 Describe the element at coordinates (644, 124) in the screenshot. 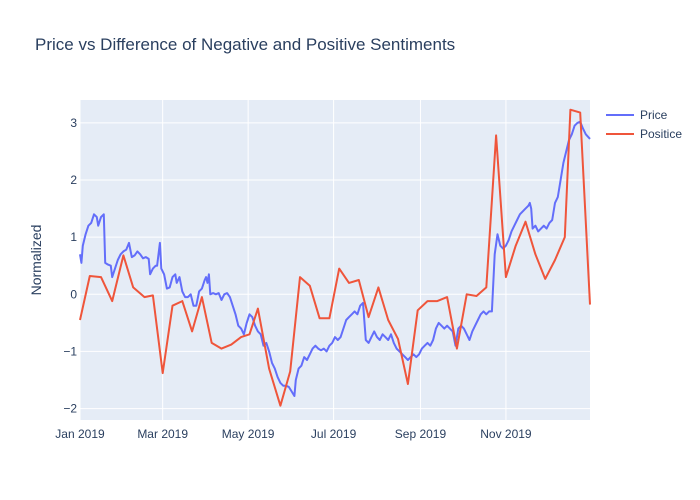

I see `legend: Price Positice` at that location.